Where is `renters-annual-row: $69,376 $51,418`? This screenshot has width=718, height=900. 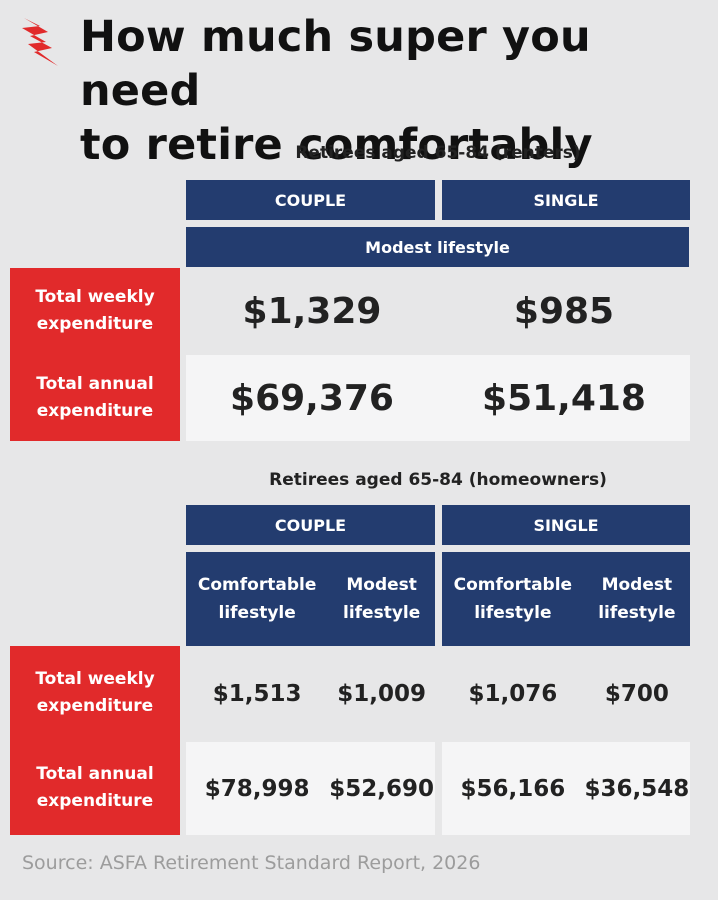 renters-annual-row: $69,376 $51,418 is located at coordinates (438, 398).